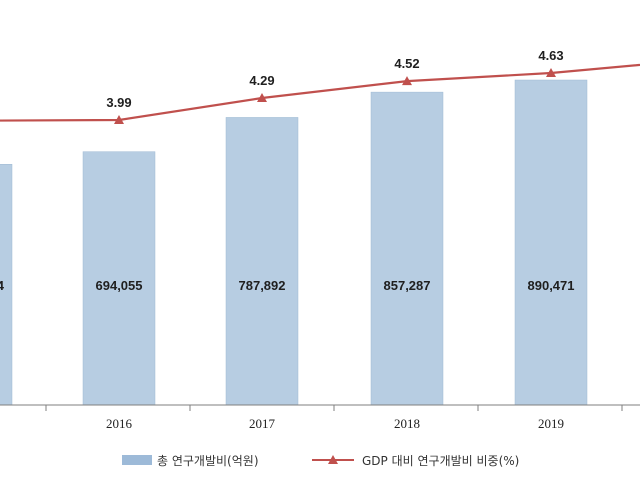 The height and width of the screenshot is (480, 640). What do you see at coordinates (333, 459) in the screenshot?
I see `legend-line-marker` at bounding box center [333, 459].